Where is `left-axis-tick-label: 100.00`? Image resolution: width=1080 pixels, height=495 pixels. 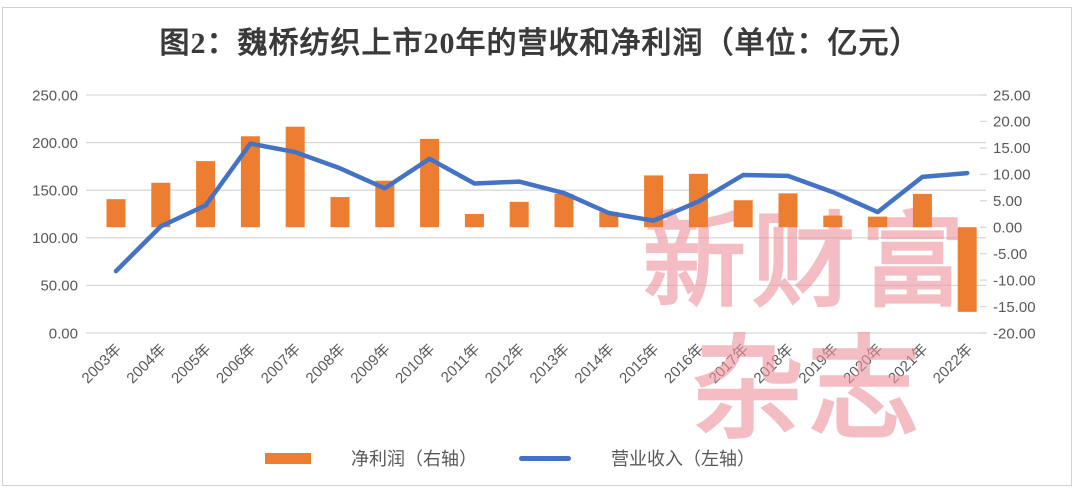
left-axis-tick-label: 100.00 is located at coordinates (55, 238).